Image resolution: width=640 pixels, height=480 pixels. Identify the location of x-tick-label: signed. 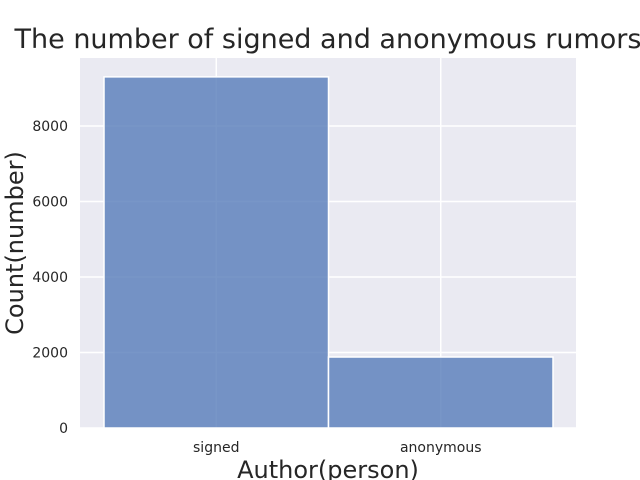
(216, 448).